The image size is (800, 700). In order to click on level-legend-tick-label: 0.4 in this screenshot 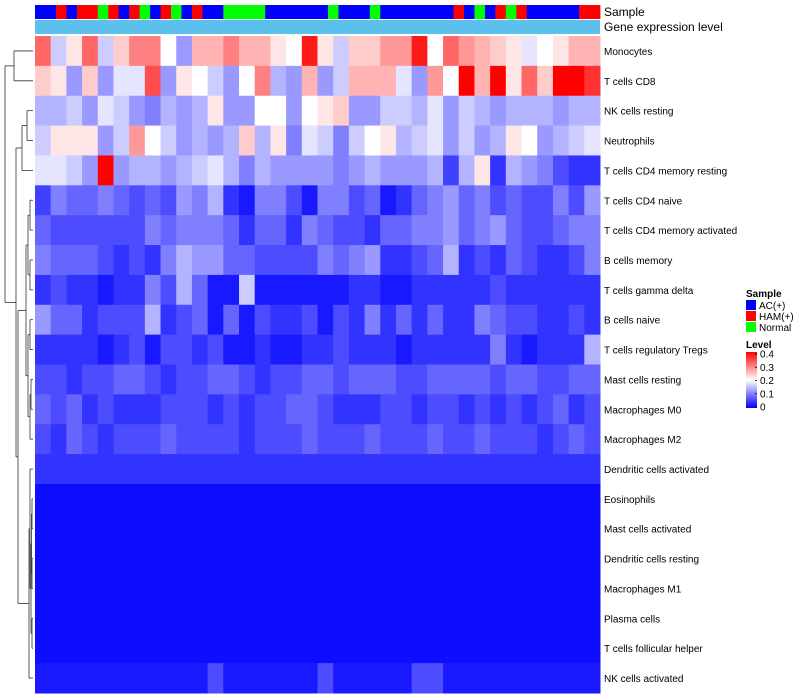, I will do `click(767, 355)`.